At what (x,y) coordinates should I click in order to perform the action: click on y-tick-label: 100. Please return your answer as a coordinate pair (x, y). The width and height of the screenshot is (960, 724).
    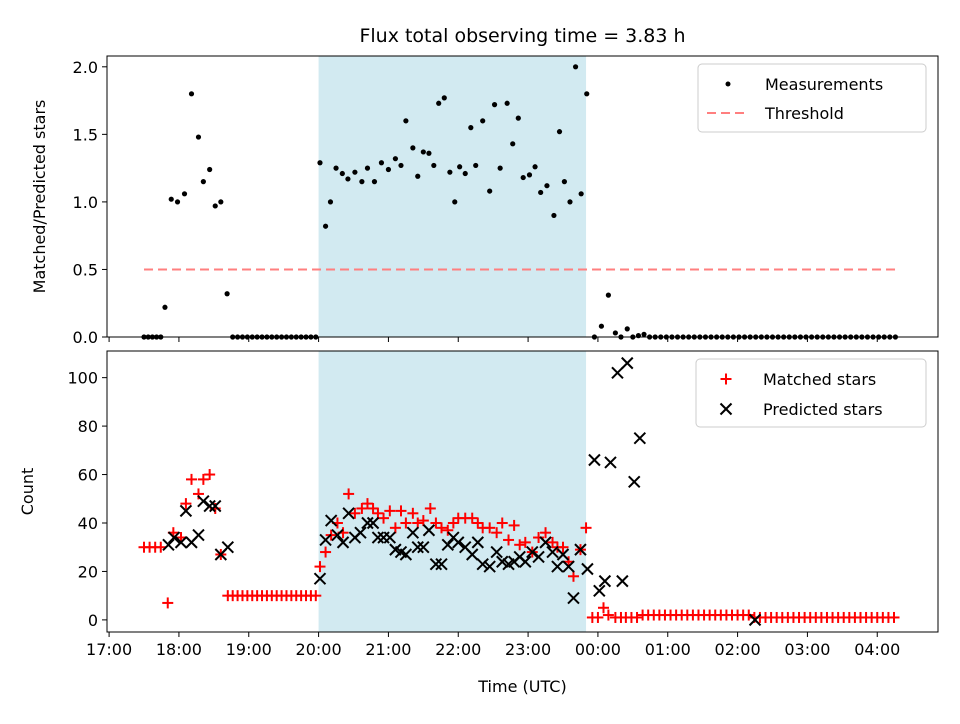
    Looking at the image, I should click on (82, 378).